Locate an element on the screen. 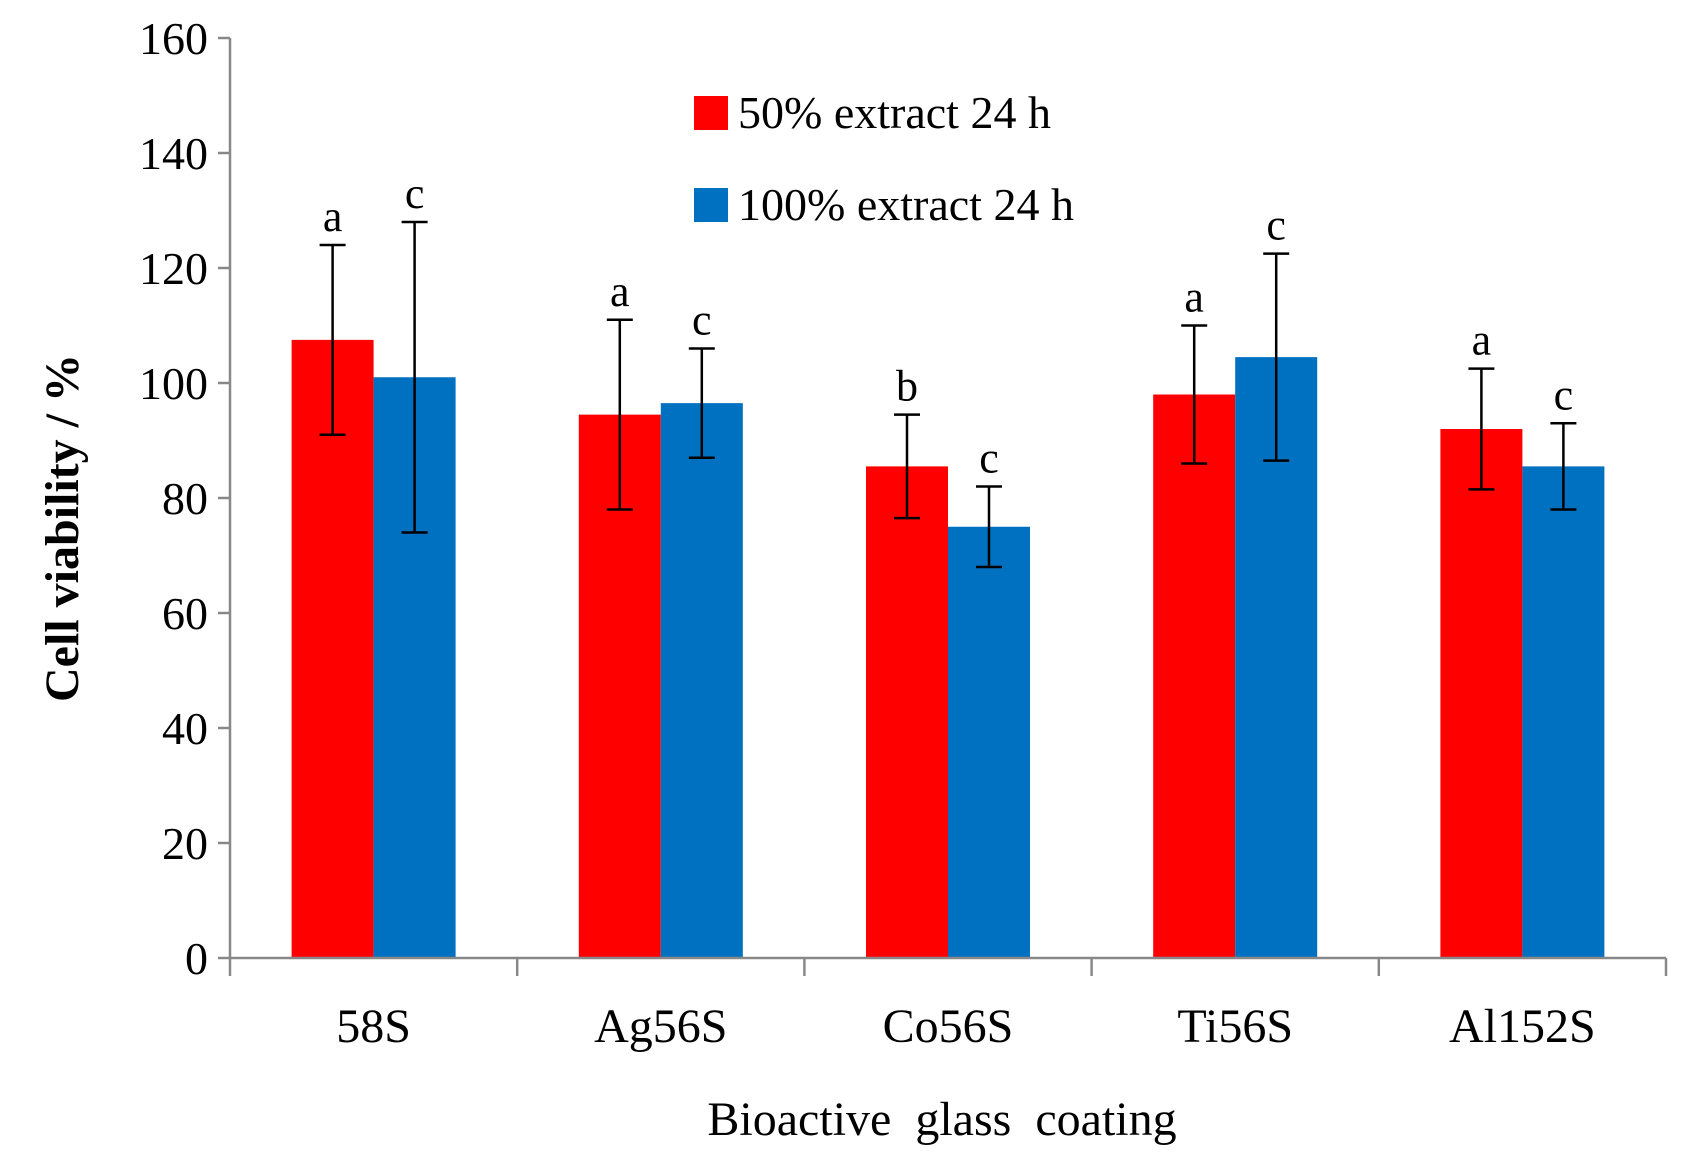 The height and width of the screenshot is (1170, 1684). y-tick-label: 100 is located at coordinates (173, 383).